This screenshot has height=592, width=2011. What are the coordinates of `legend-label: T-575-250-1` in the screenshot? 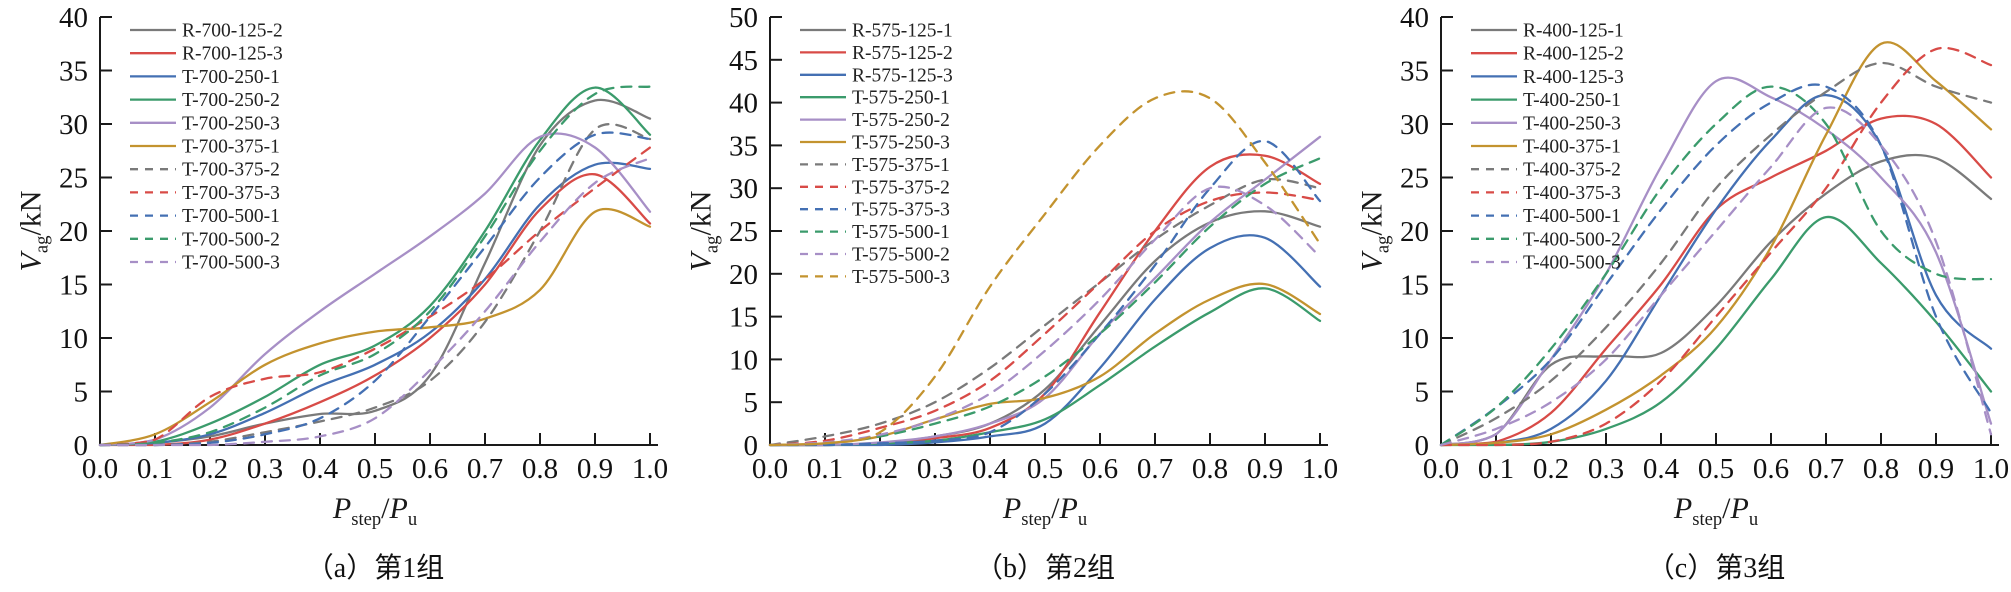 It's located at (901, 98).